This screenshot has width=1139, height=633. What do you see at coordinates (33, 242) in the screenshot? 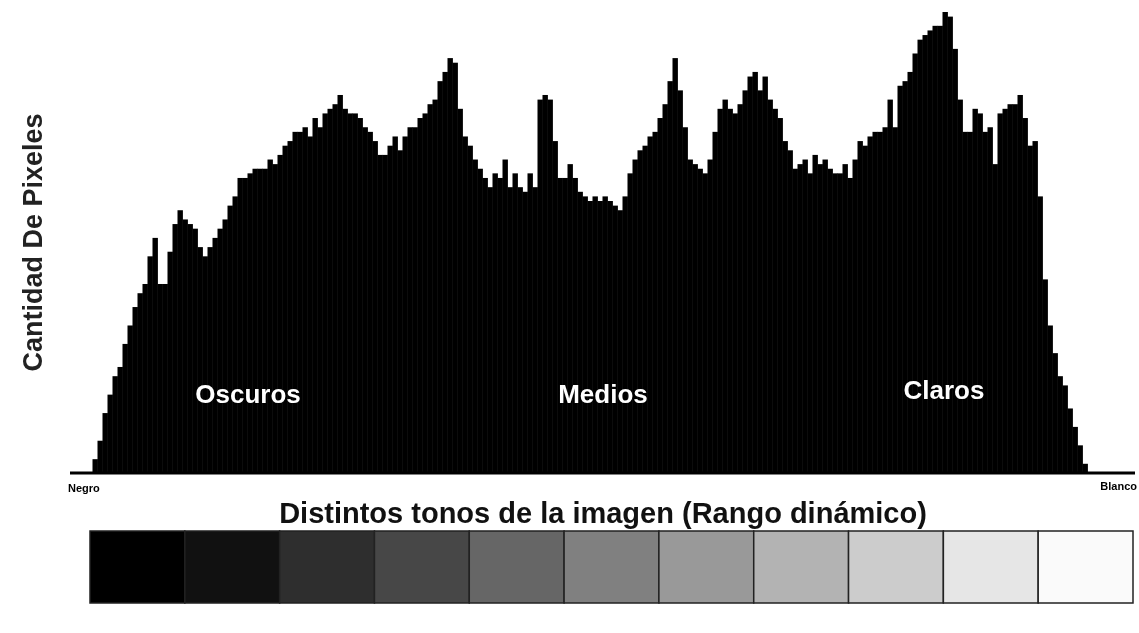
I see `y-axis-title: Cantidad De Pixeles` at bounding box center [33, 242].